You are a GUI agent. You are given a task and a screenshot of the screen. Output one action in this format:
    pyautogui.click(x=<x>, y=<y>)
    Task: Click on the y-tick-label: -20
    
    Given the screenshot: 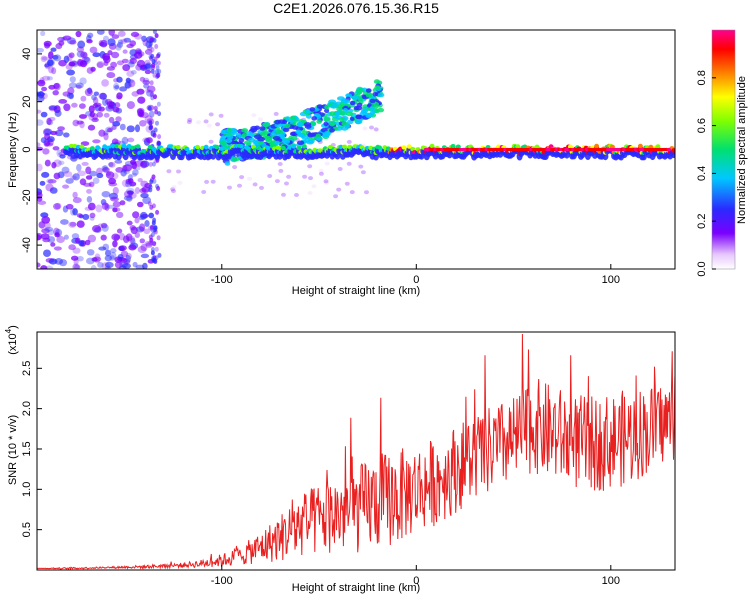 What is the action you would take?
    pyautogui.click(x=27, y=197)
    